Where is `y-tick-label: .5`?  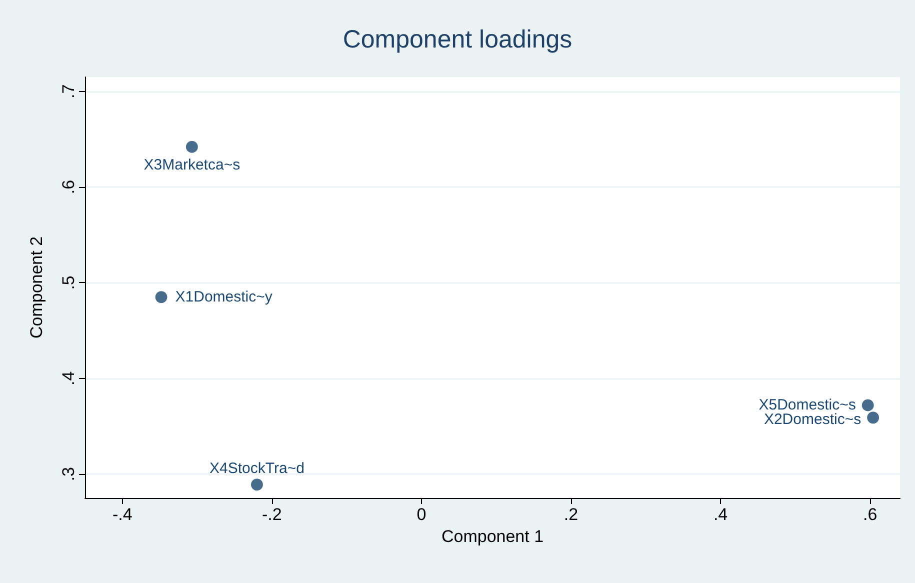
y-tick-label: .5 is located at coordinates (68, 283).